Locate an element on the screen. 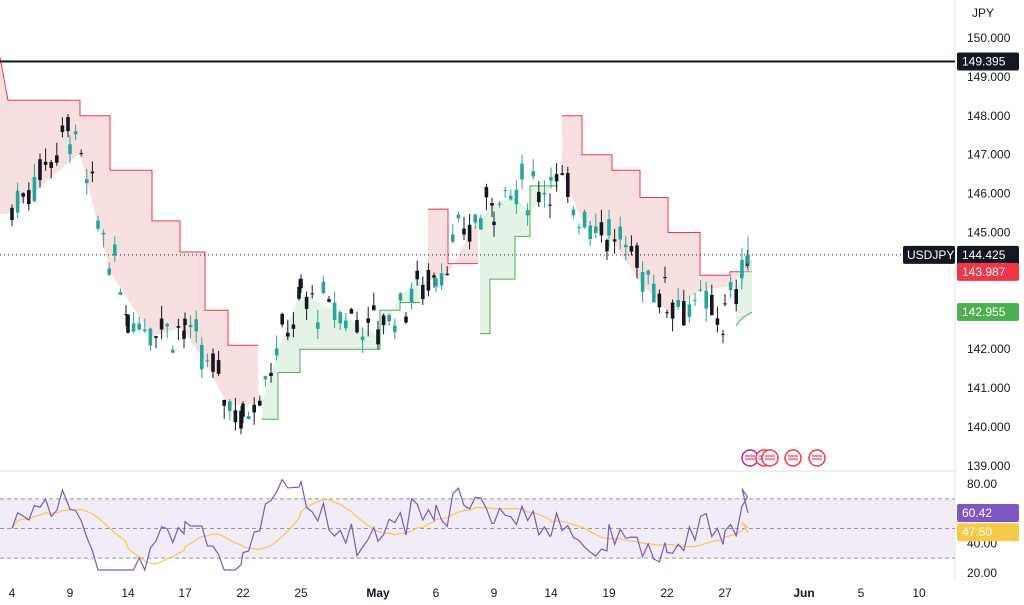 The width and height of the screenshot is (1024, 605). y-tick-label: 149.000 is located at coordinates (989, 77).